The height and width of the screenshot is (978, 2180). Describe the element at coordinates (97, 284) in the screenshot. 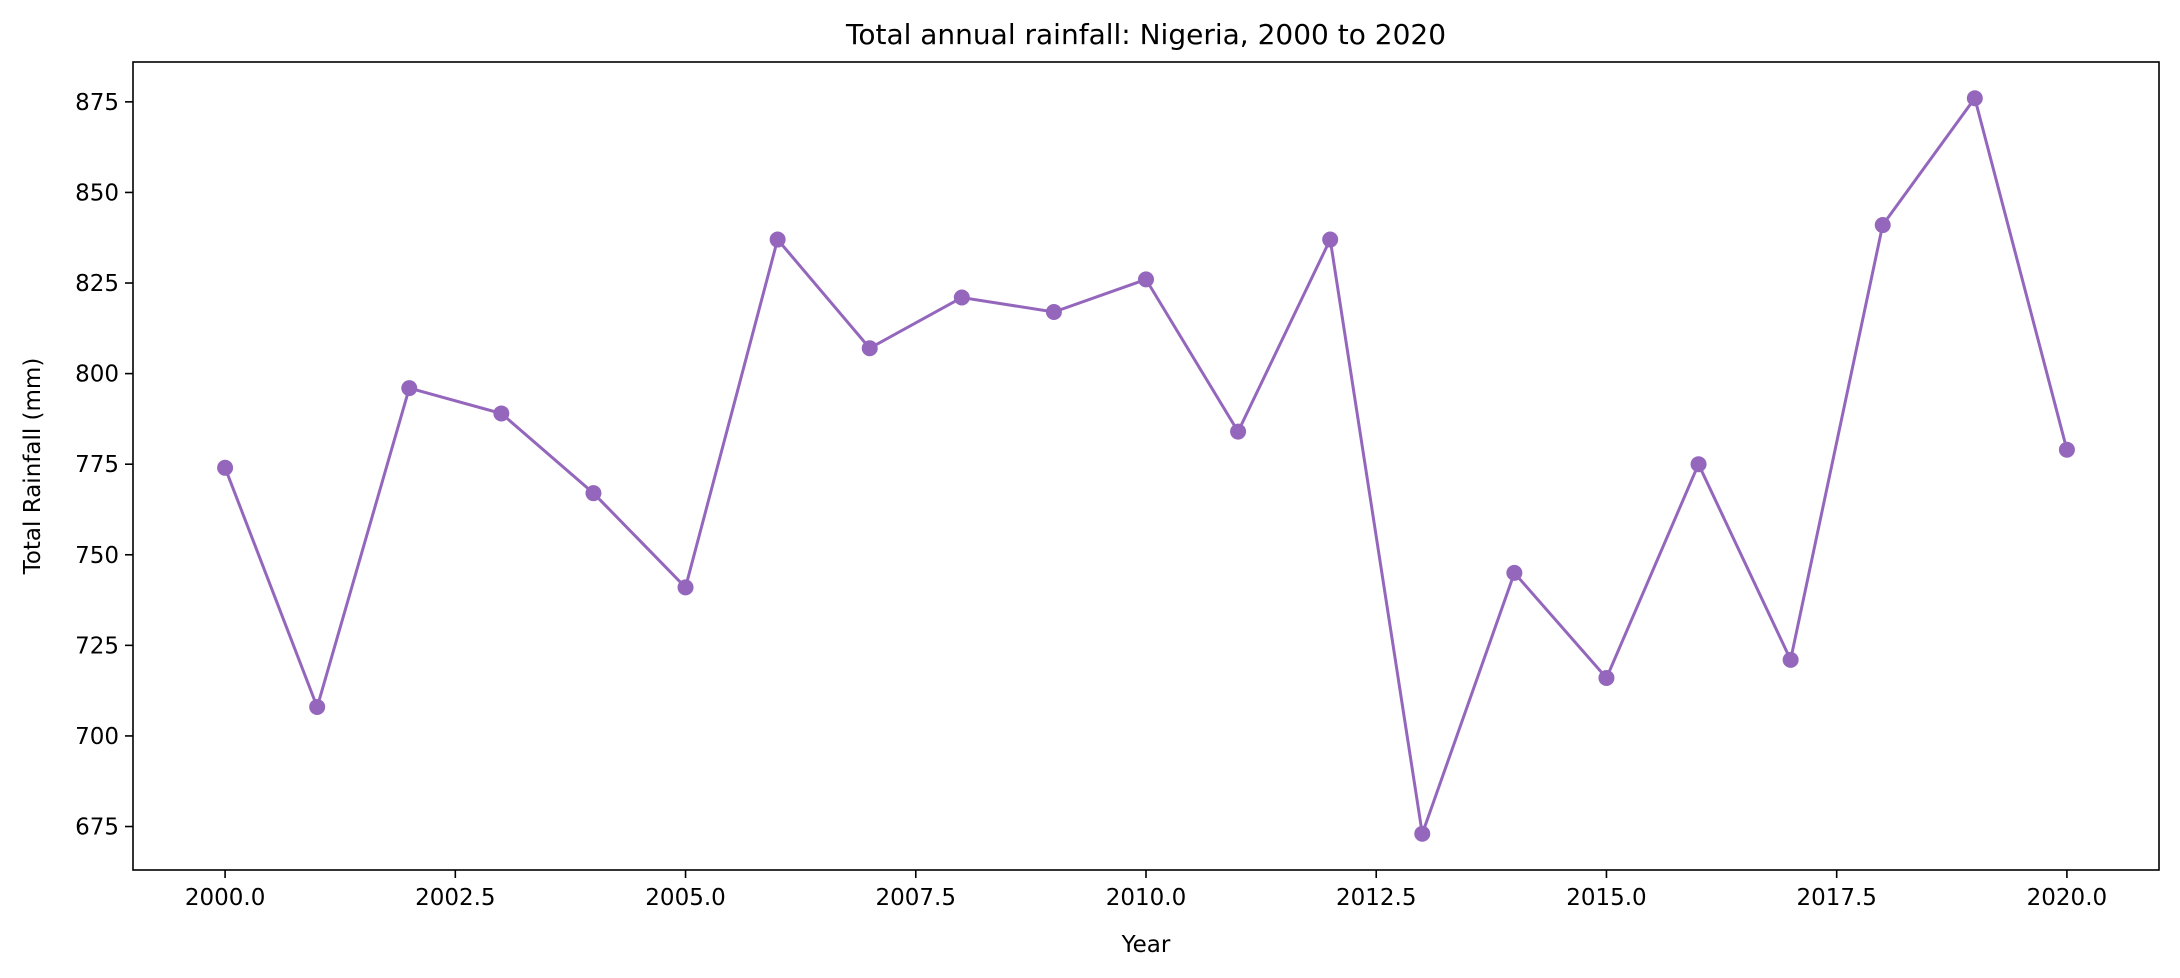

I see `y-tick-label: 825` at that location.